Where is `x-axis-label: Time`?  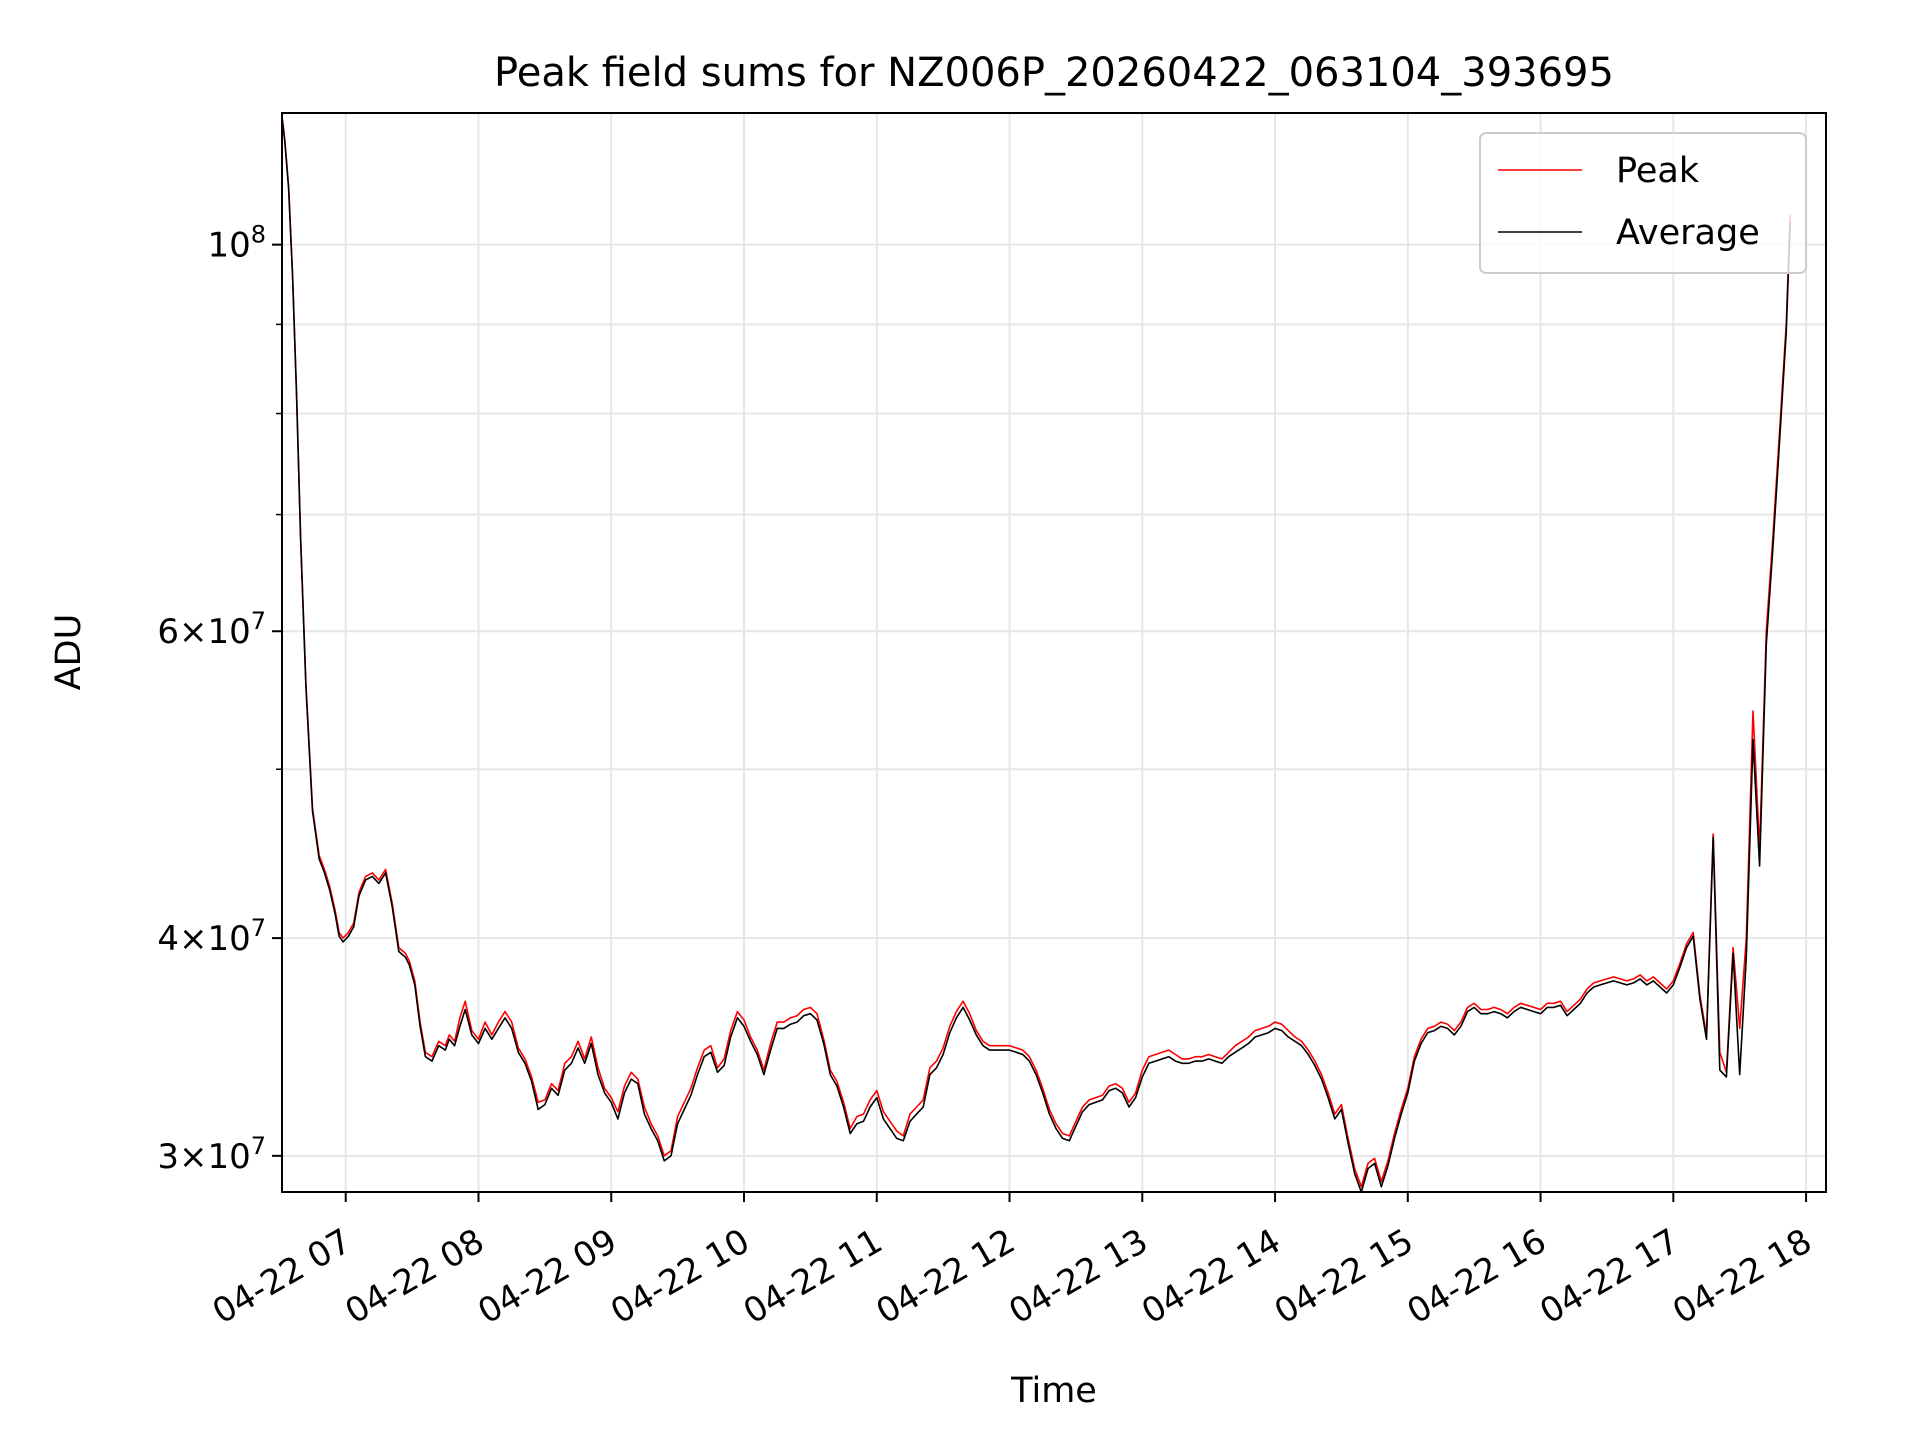
x-axis-label: Time is located at coordinates (1053, 1391).